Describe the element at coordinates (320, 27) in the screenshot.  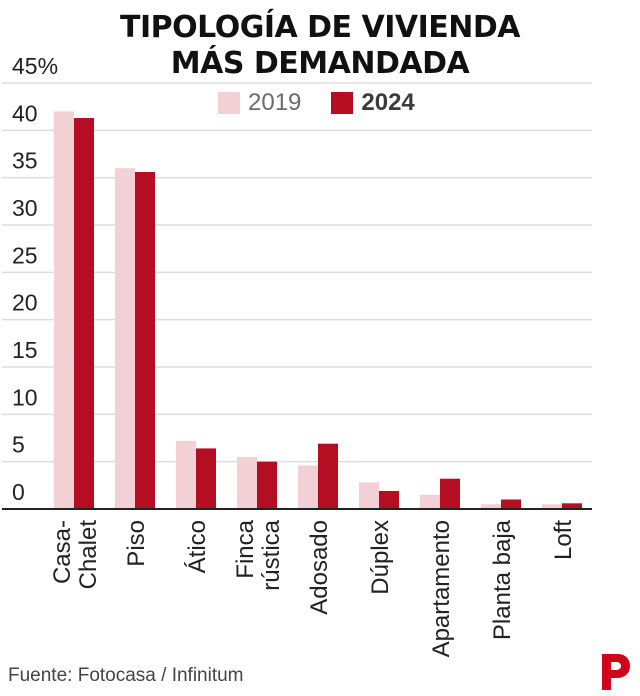
I see `chart-title-line-1: TIPOLOGÍA DE VIVIENDA` at that location.